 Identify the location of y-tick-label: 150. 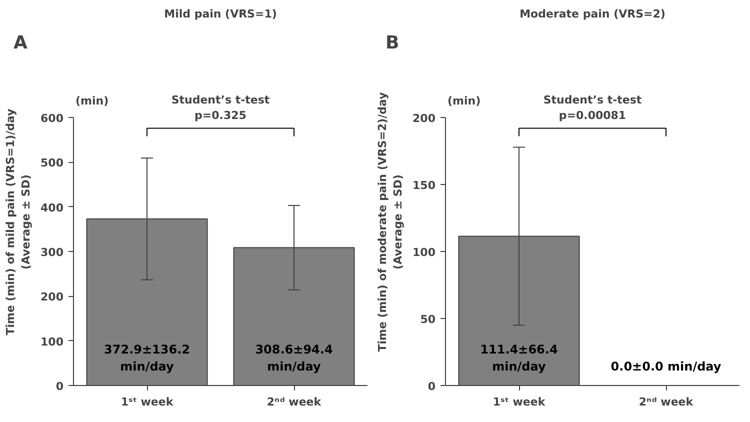
(424, 185).